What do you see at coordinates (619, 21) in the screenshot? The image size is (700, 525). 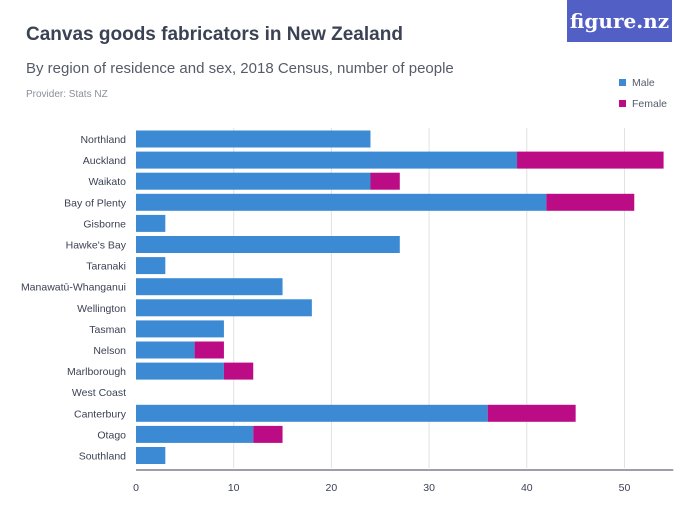 I see `figure-nz-logo: figure.nz` at bounding box center [619, 21].